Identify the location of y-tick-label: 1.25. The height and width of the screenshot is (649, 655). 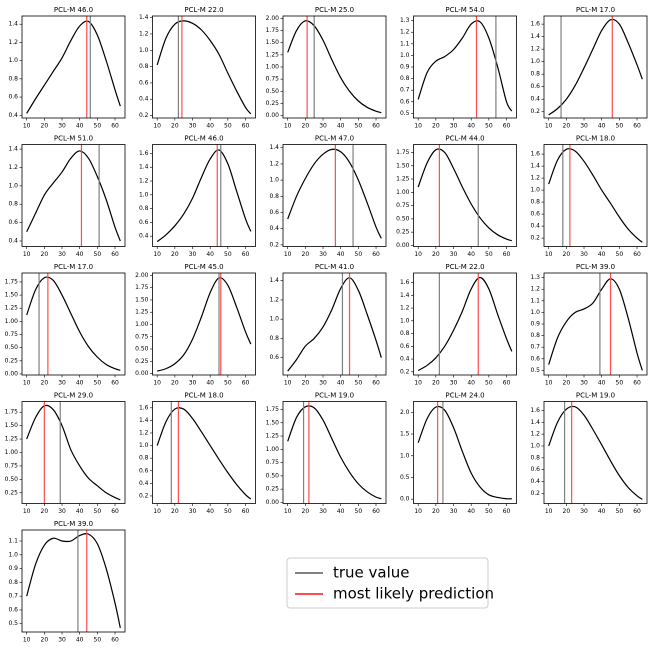
(142, 312).